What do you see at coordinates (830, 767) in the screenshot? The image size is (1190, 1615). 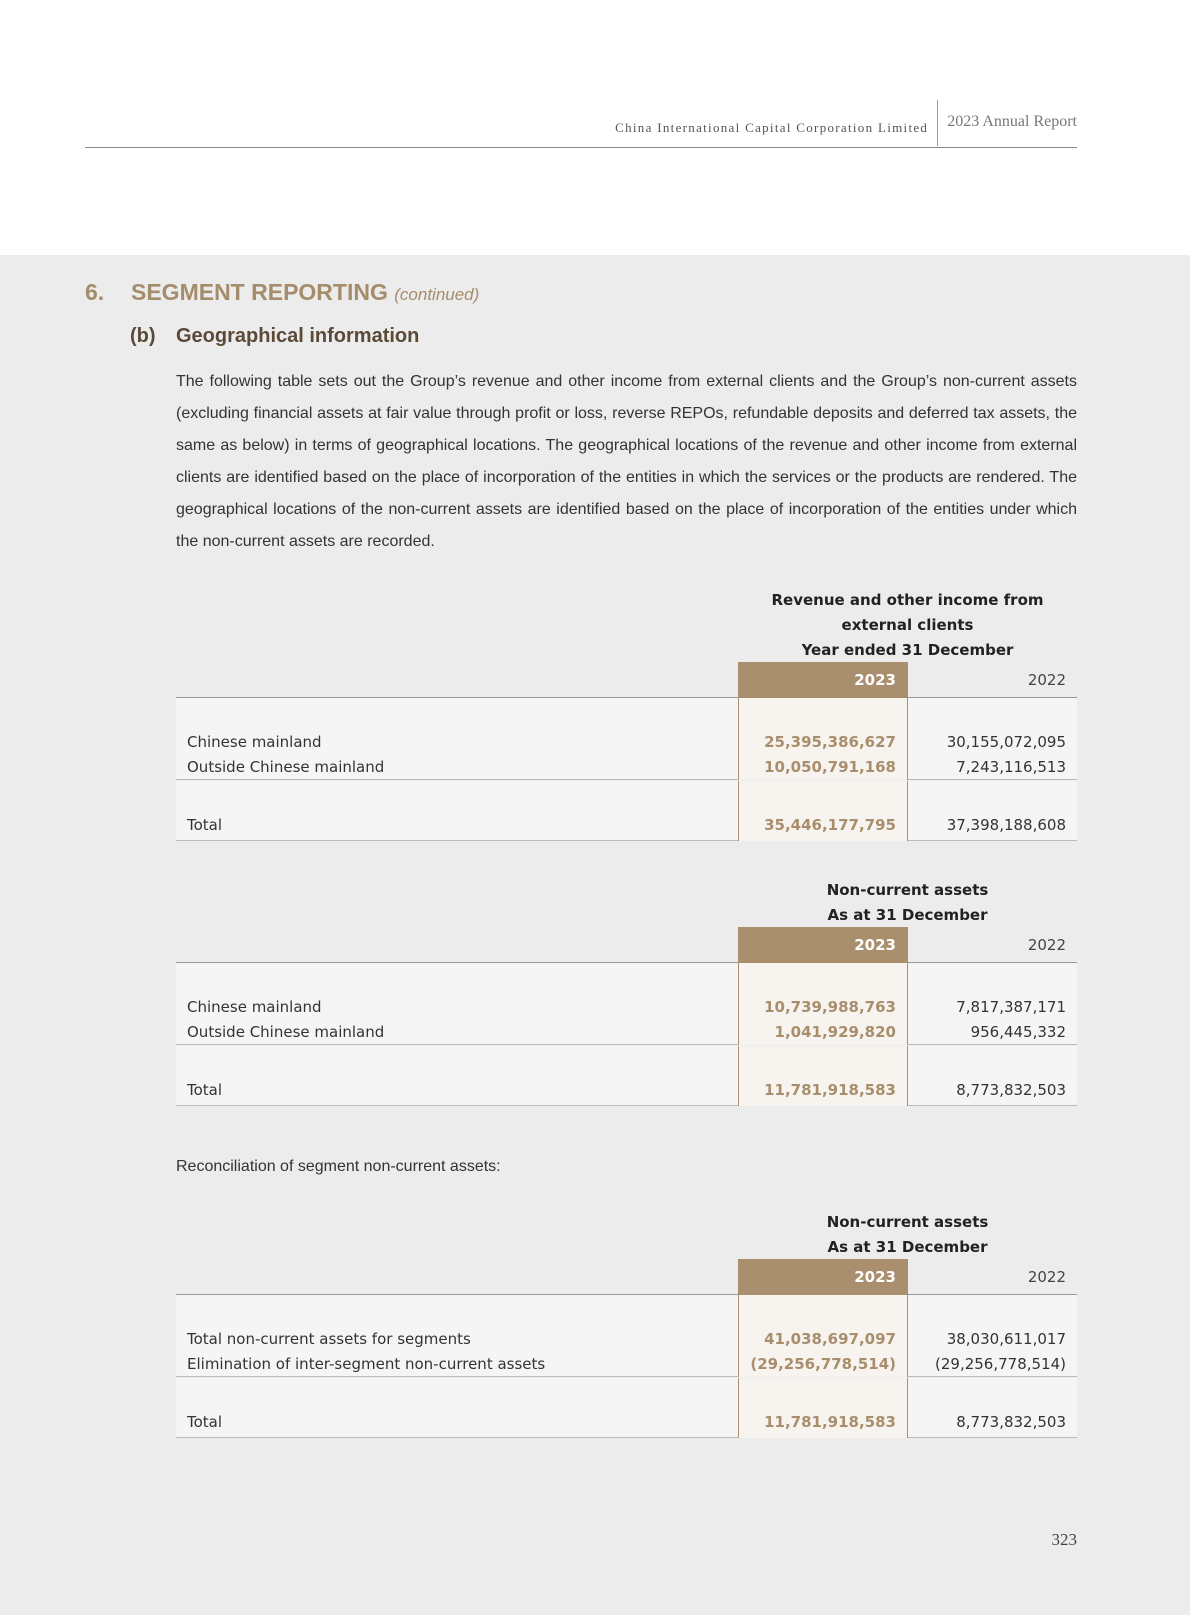 I see `value-2023: 10,050,791,168` at bounding box center [830, 767].